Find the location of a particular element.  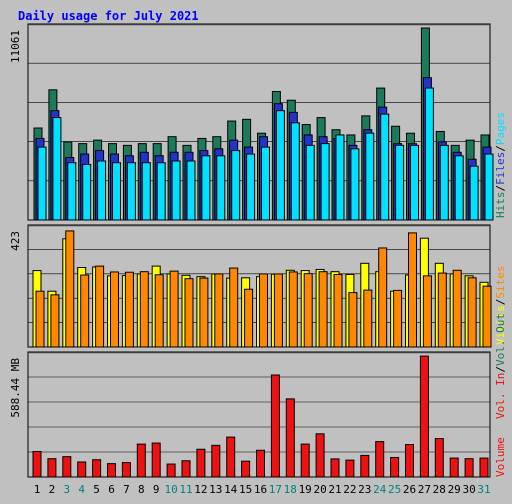

legend-volume: Volume is located at coordinates (500, 457).